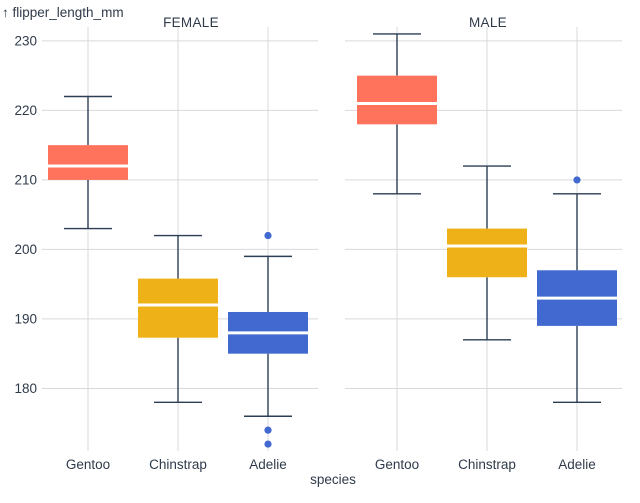 The image size is (640, 503). Describe the element at coordinates (25, 249) in the screenshot. I see `y-tick-label: 200` at that location.